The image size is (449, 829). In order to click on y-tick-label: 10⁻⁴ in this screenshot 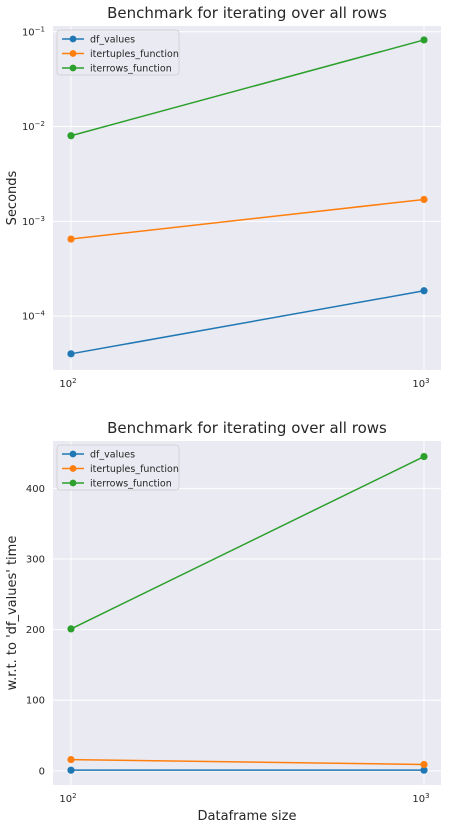, I will do `click(34, 316)`.